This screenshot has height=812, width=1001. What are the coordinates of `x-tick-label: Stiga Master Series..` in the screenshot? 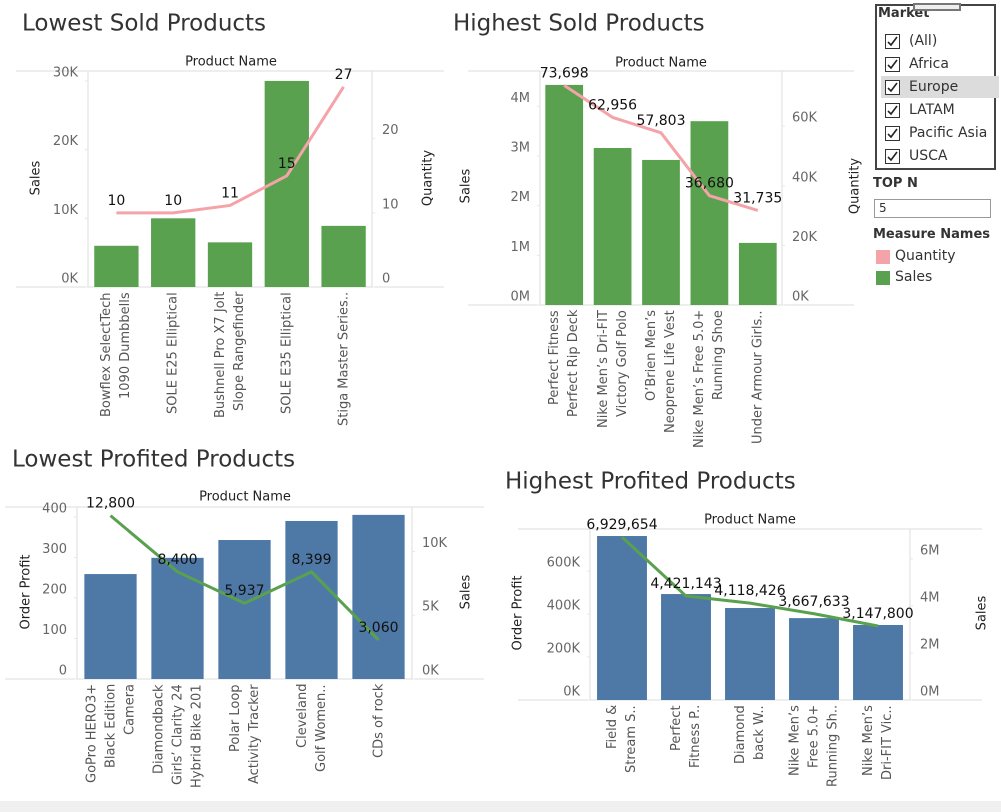 It's located at (344, 359).